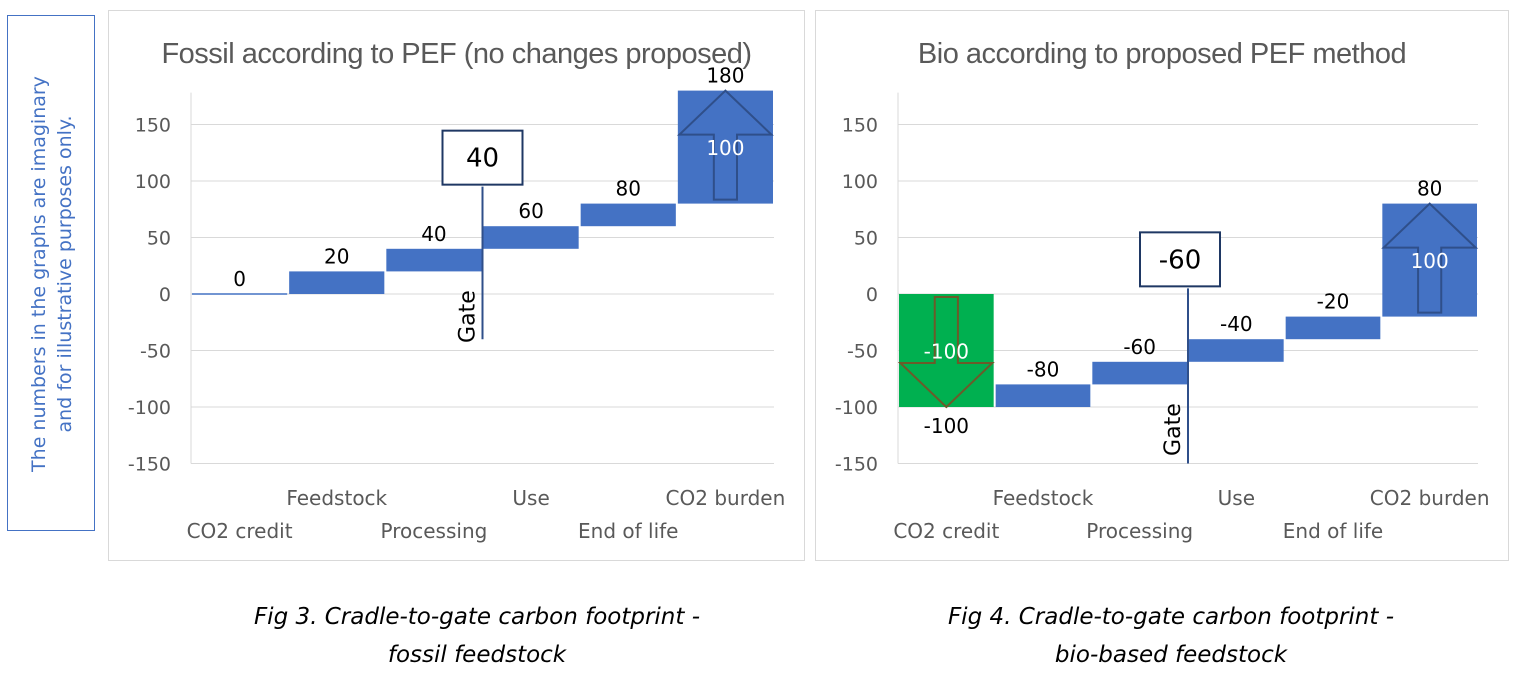 The image size is (1521, 683). What do you see at coordinates (39, 274) in the screenshot?
I see `disclaimer-line-1: The numbers in the graphs are imaginary` at bounding box center [39, 274].